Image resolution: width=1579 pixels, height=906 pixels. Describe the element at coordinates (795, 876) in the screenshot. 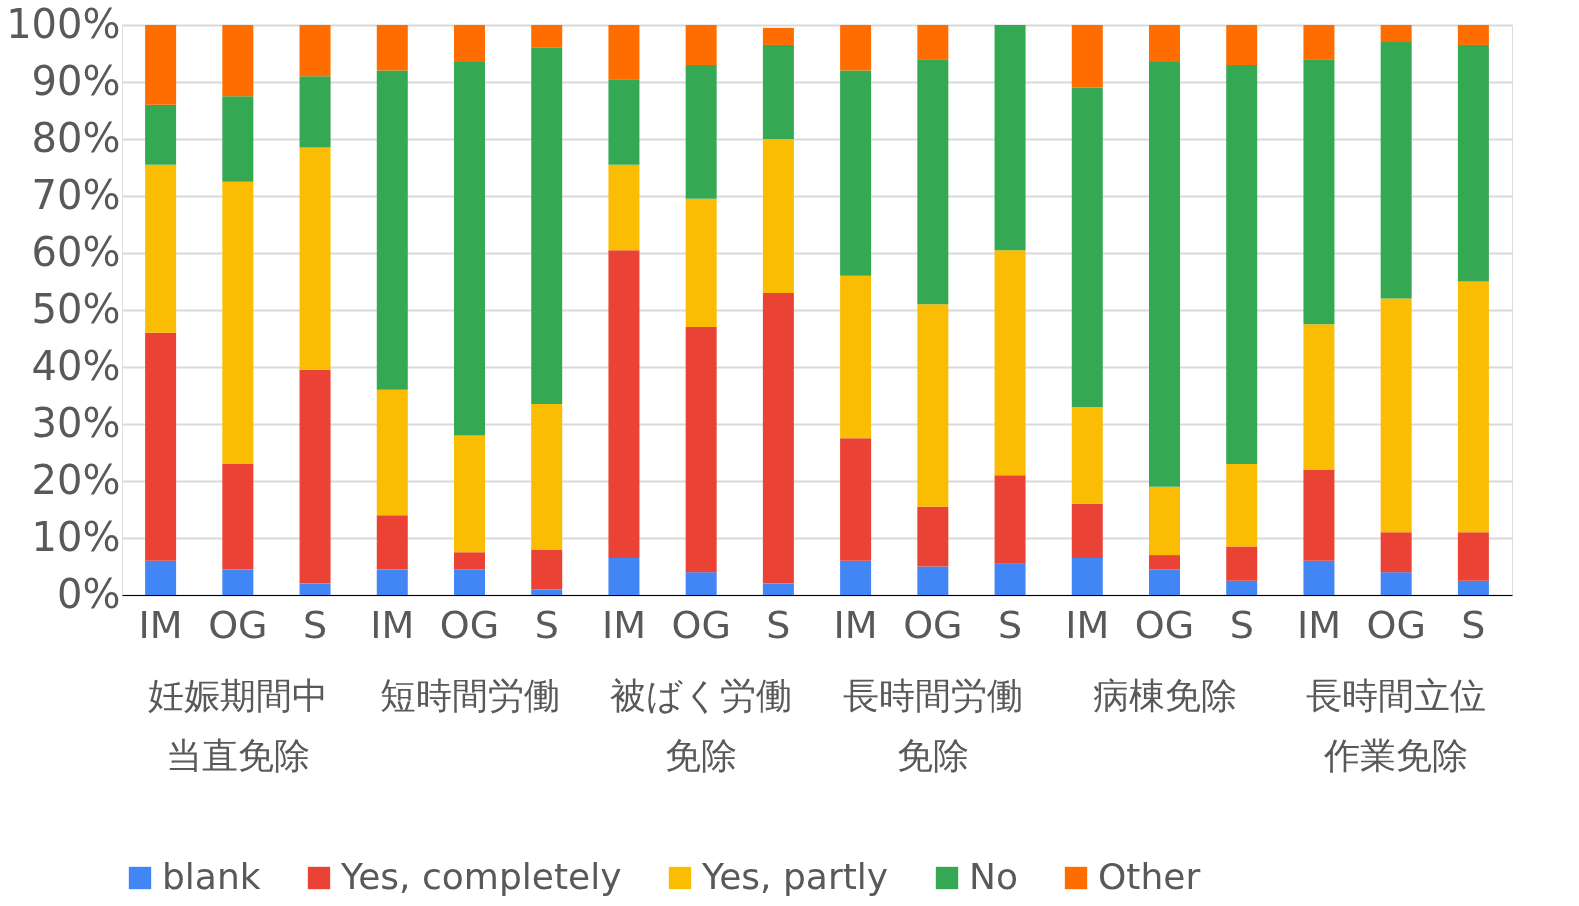

I see `legend-label: Yes, partly` at that location.